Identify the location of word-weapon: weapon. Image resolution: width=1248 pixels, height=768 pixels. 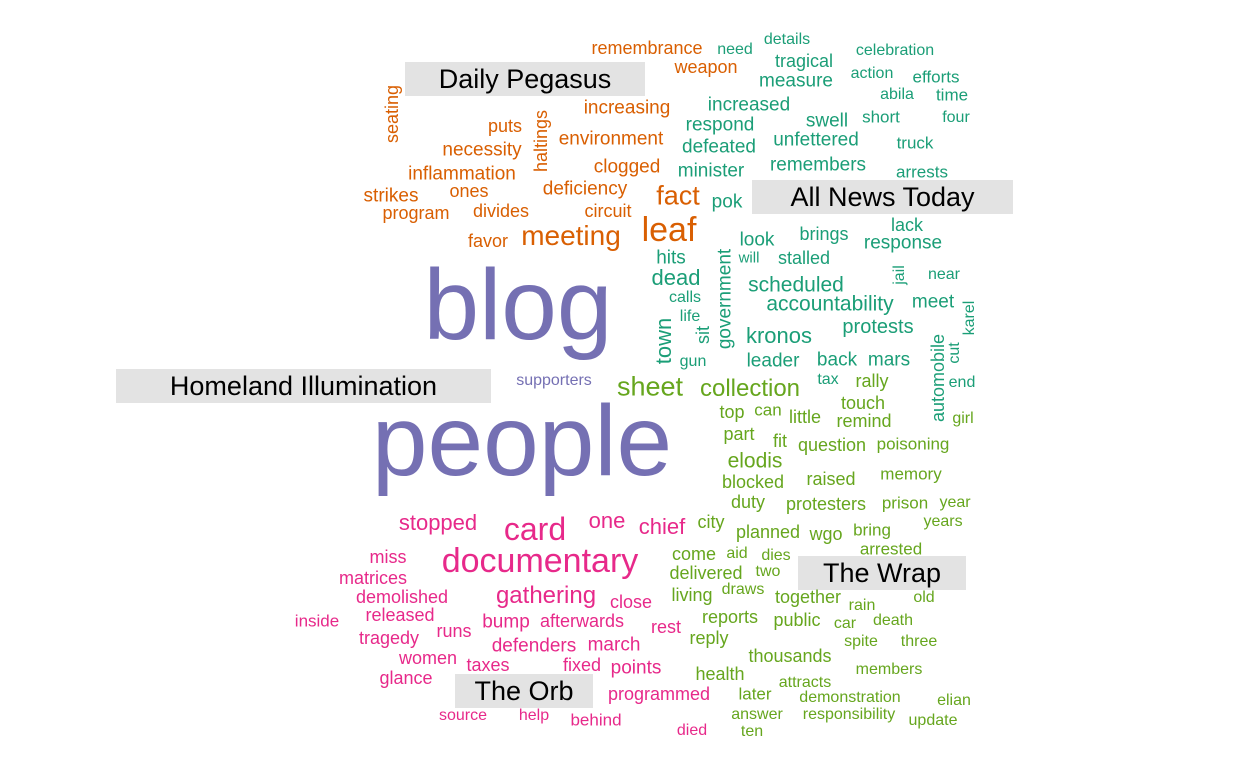
(706, 67).